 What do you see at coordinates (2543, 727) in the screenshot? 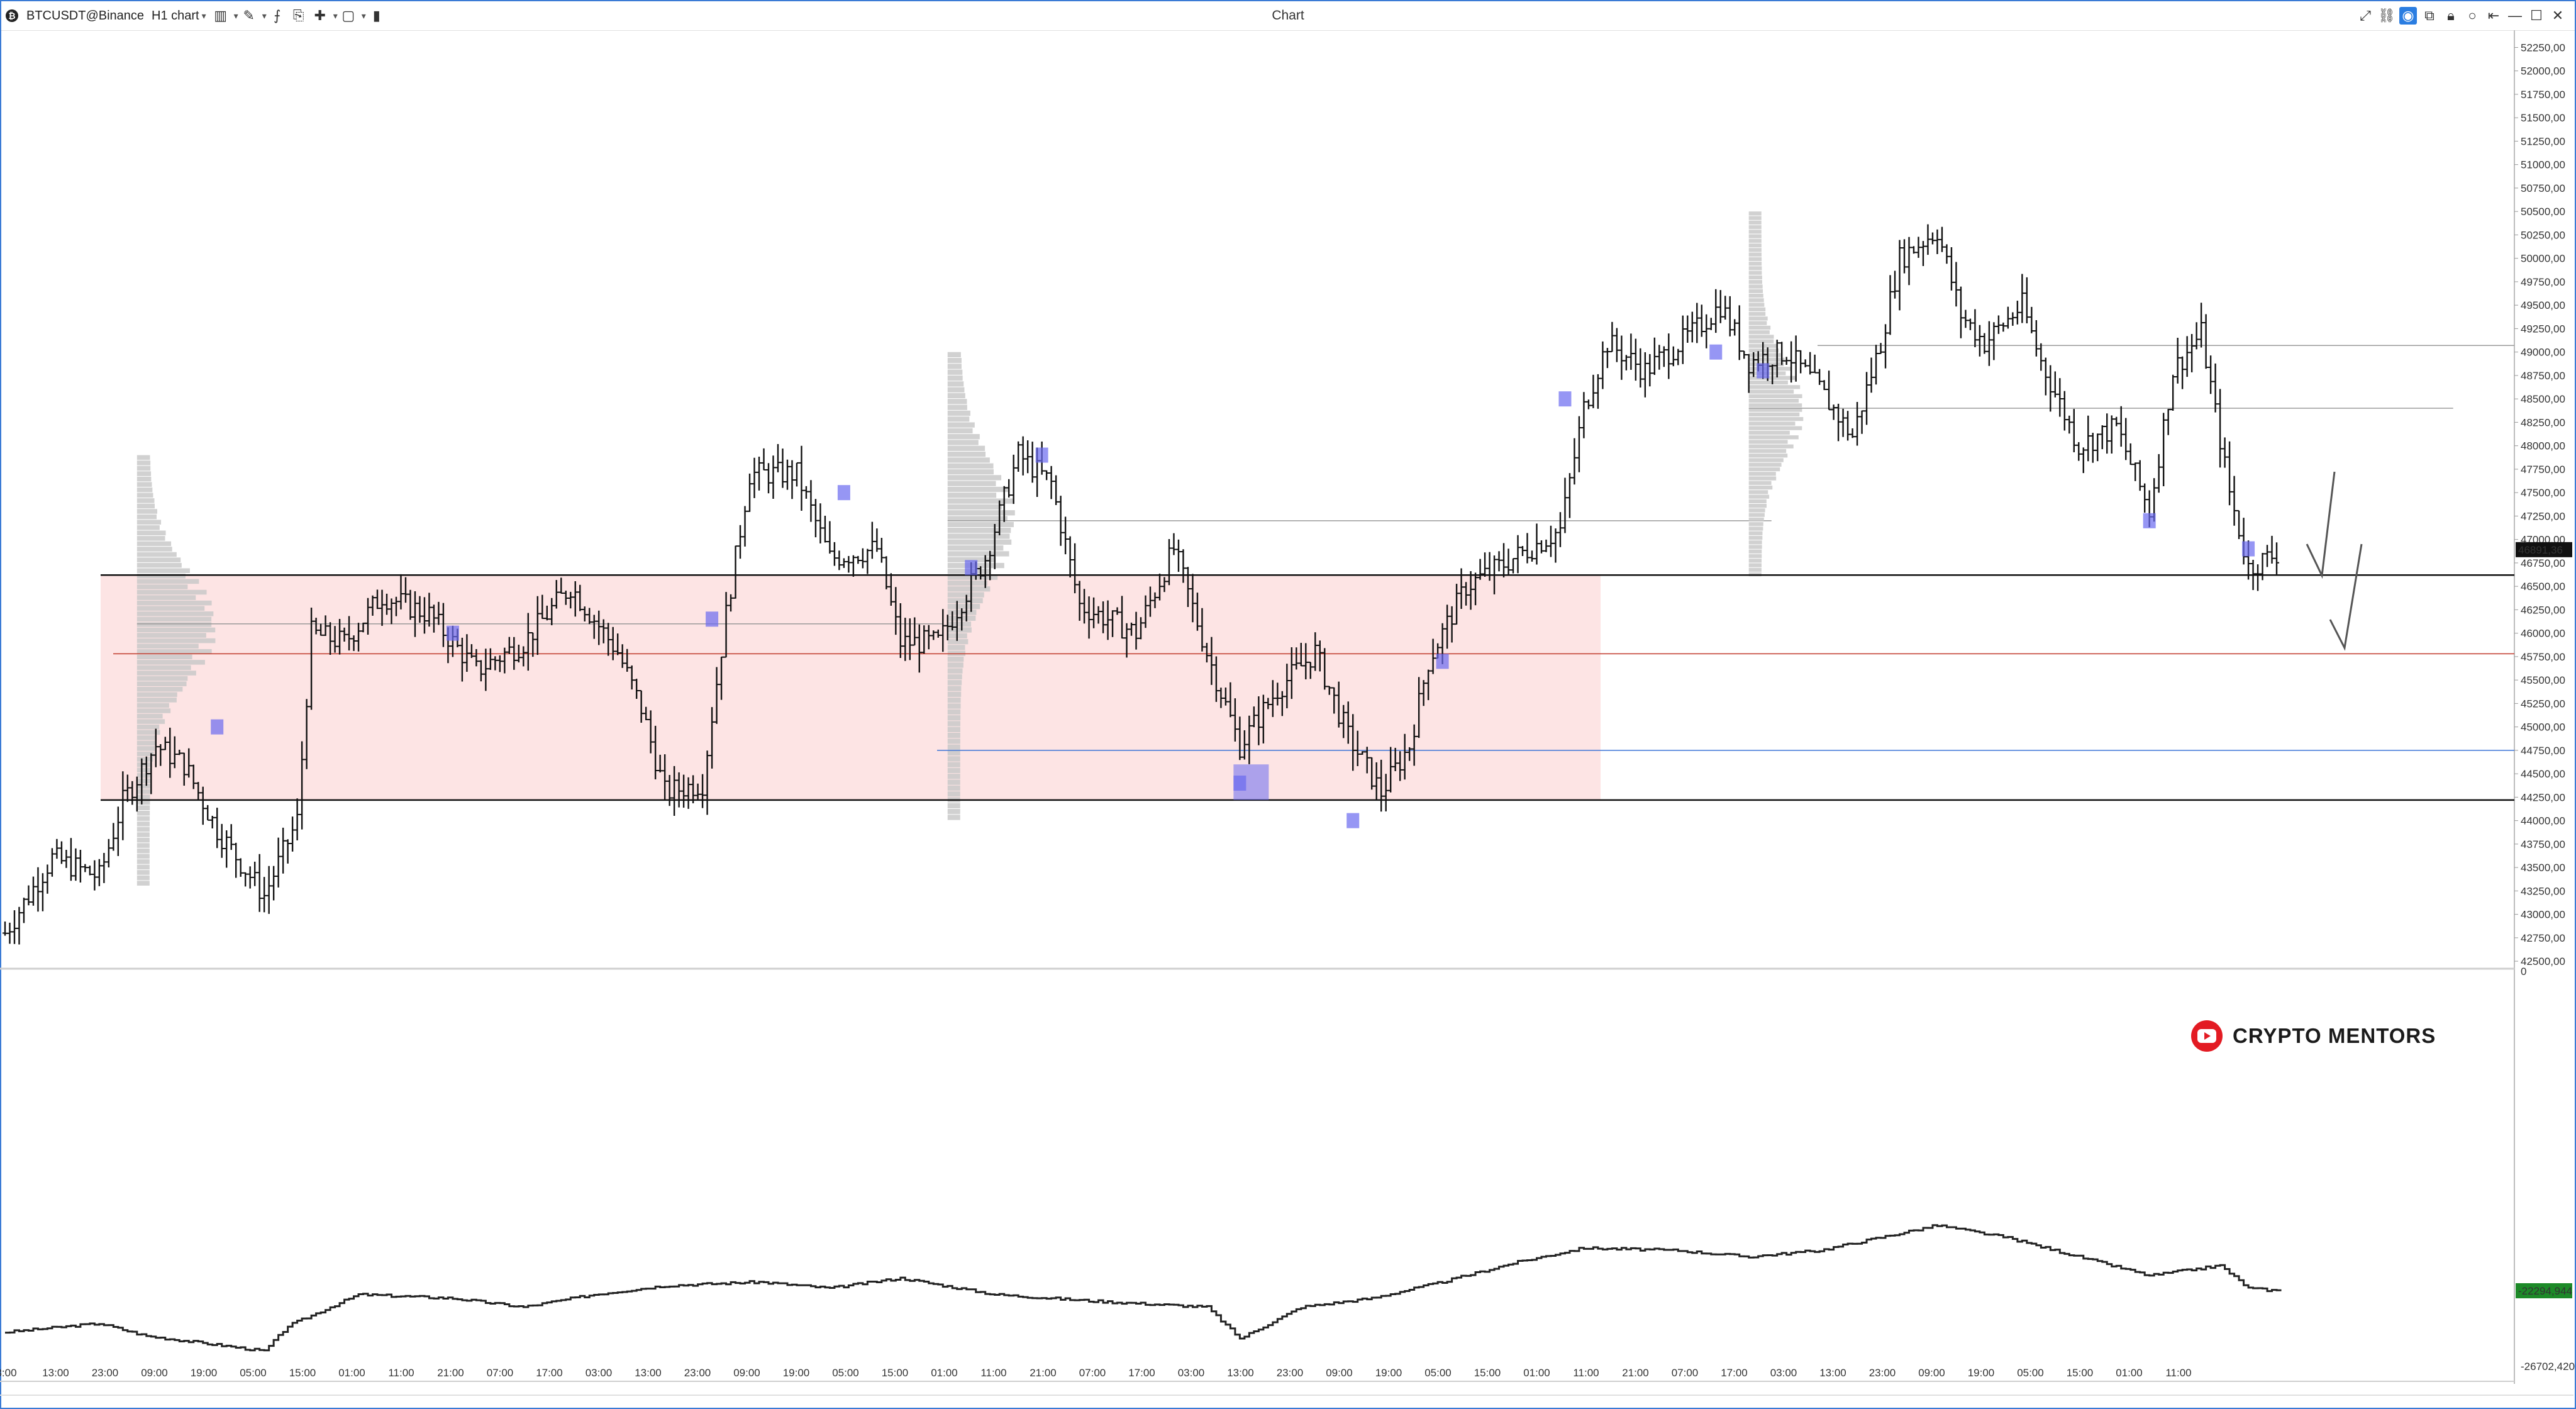
I see `price-tick-label: 45000,00` at bounding box center [2543, 727].